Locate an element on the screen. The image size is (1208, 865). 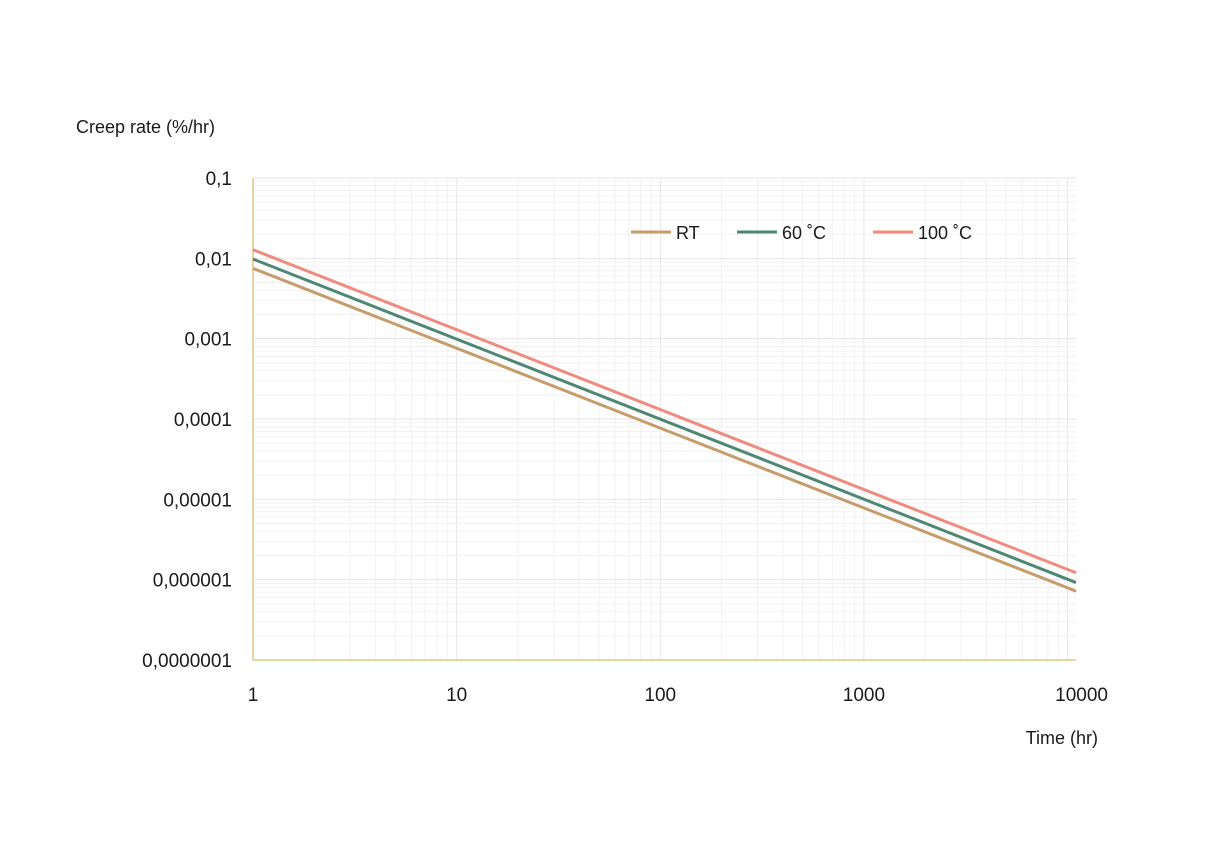
legend: RT 60 ˚C 100 ˚C is located at coordinates (801, 233).